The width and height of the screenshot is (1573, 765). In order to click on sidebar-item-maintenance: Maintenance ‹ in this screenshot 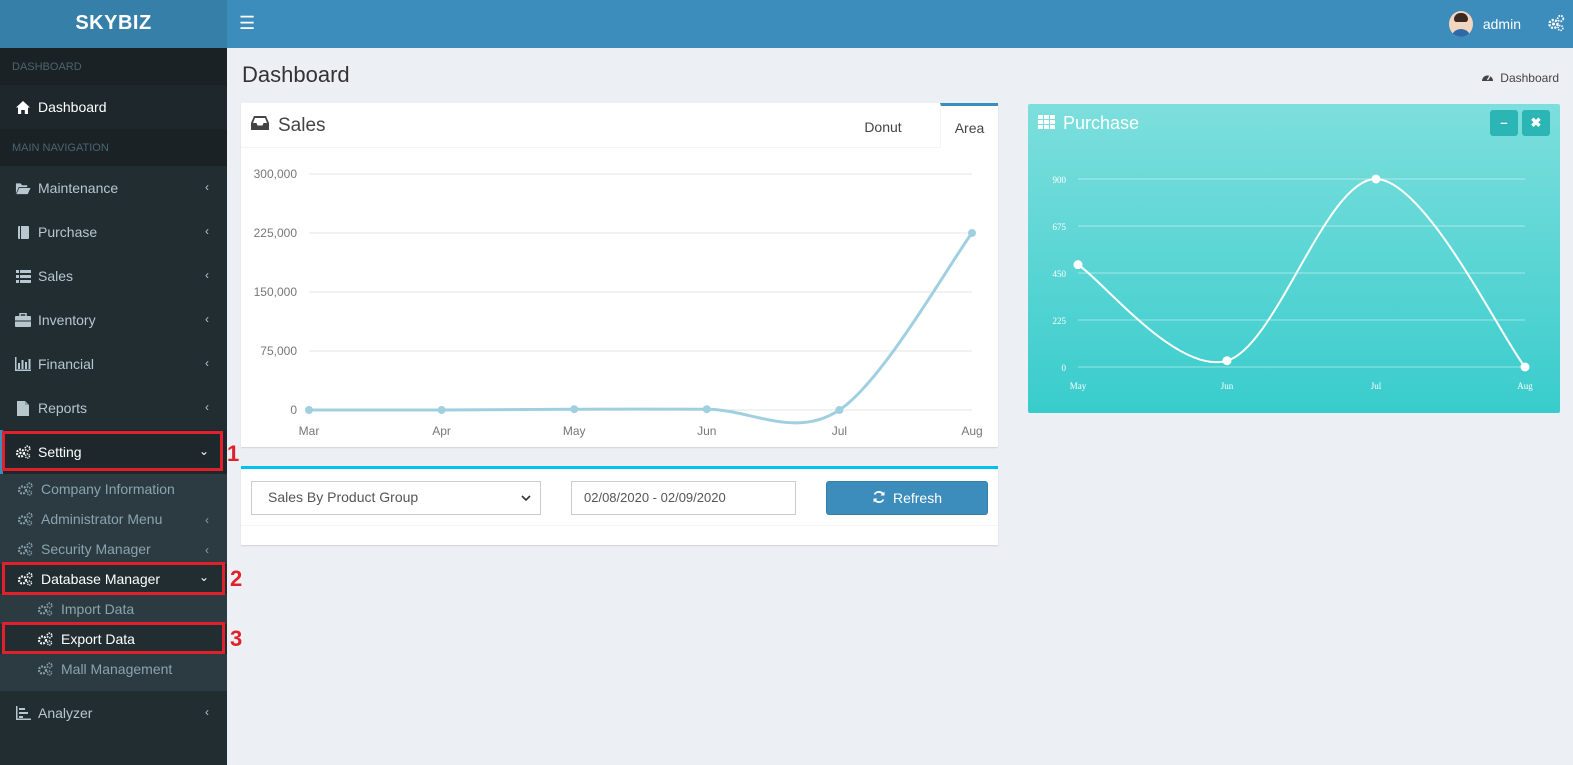, I will do `click(113, 188)`.